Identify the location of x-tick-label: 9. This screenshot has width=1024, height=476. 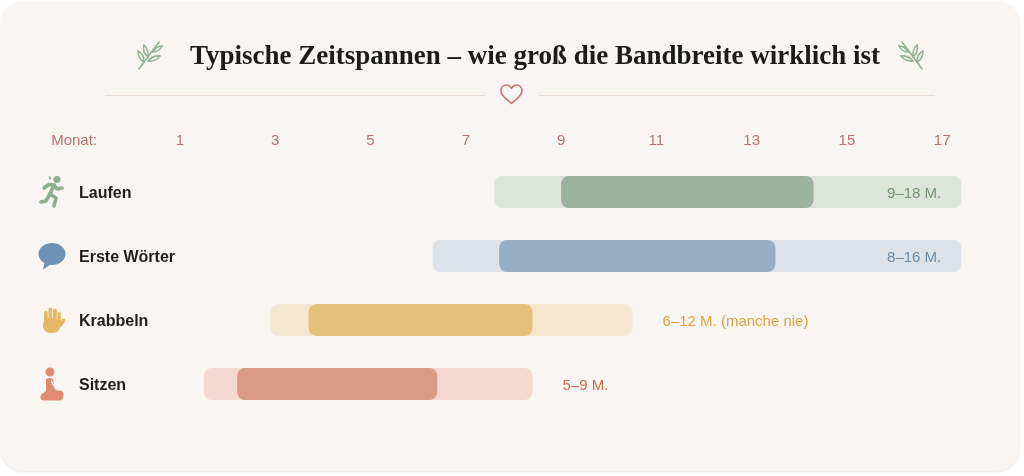
(561, 139).